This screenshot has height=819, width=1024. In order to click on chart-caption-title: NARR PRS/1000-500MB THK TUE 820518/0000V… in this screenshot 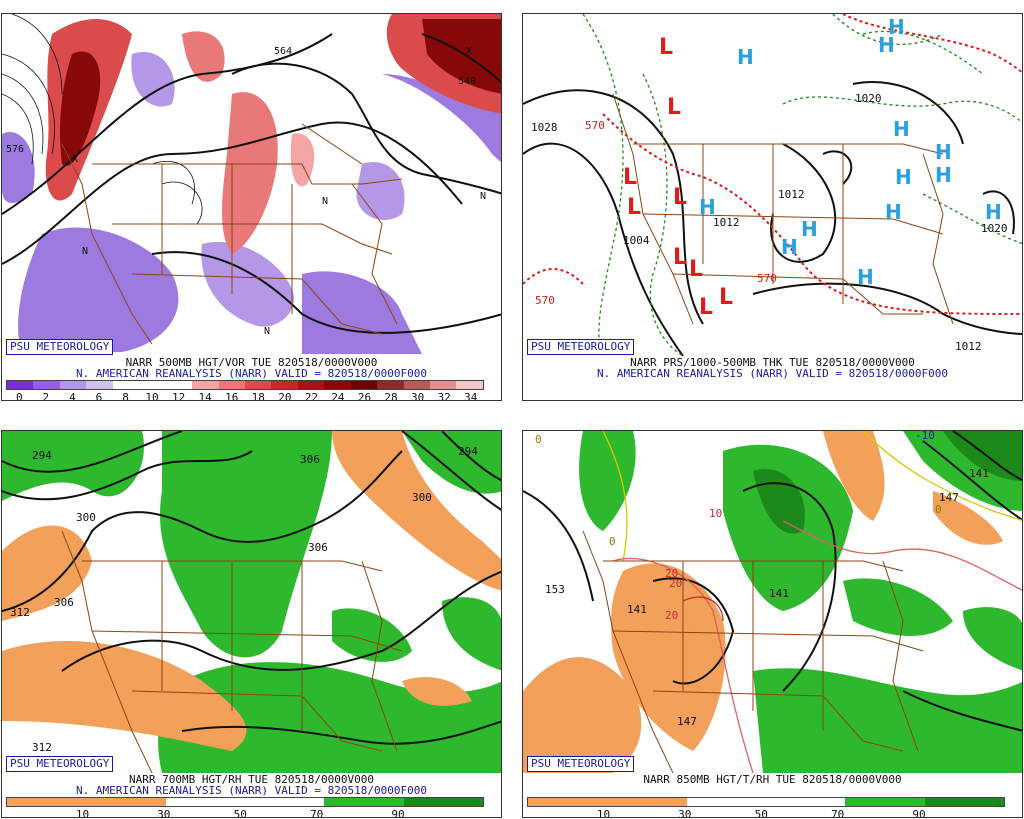, I will do `click(772, 362)`.